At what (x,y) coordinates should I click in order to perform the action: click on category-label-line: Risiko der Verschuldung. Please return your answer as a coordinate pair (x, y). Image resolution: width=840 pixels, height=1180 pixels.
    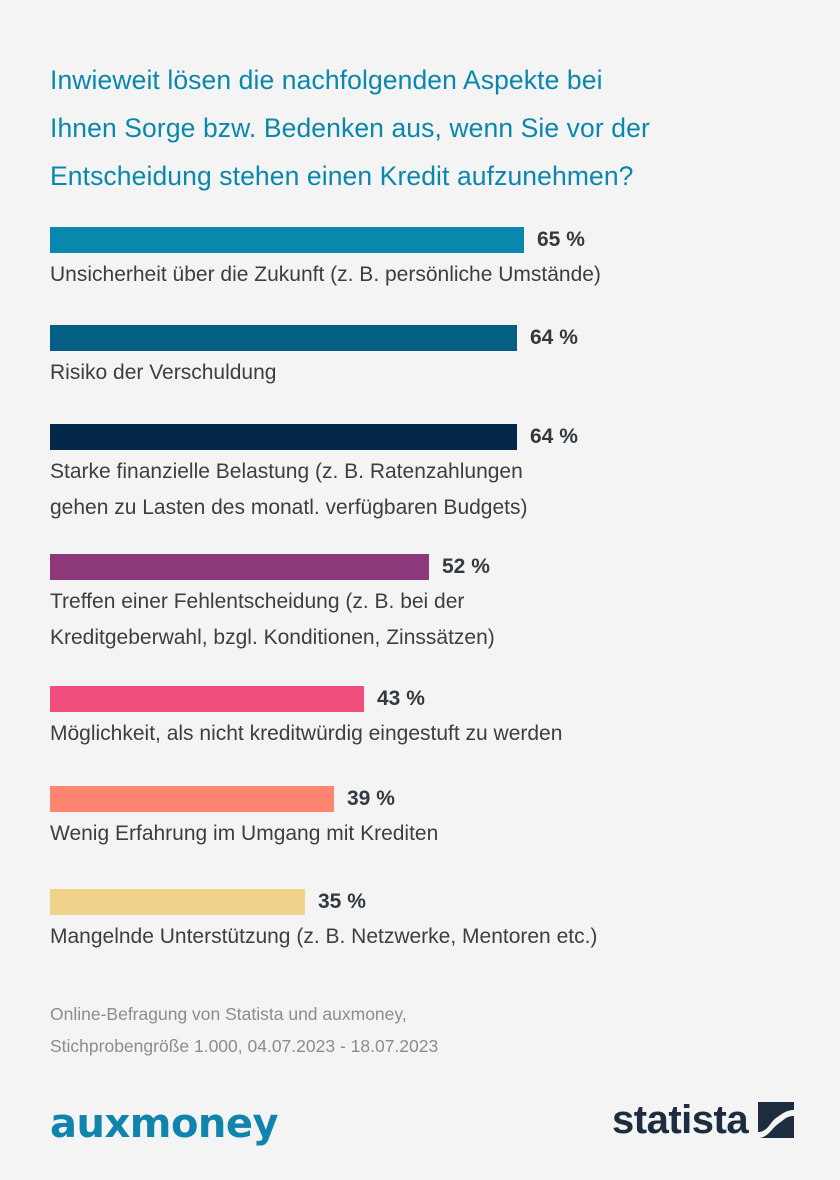
    Looking at the image, I should click on (163, 372).